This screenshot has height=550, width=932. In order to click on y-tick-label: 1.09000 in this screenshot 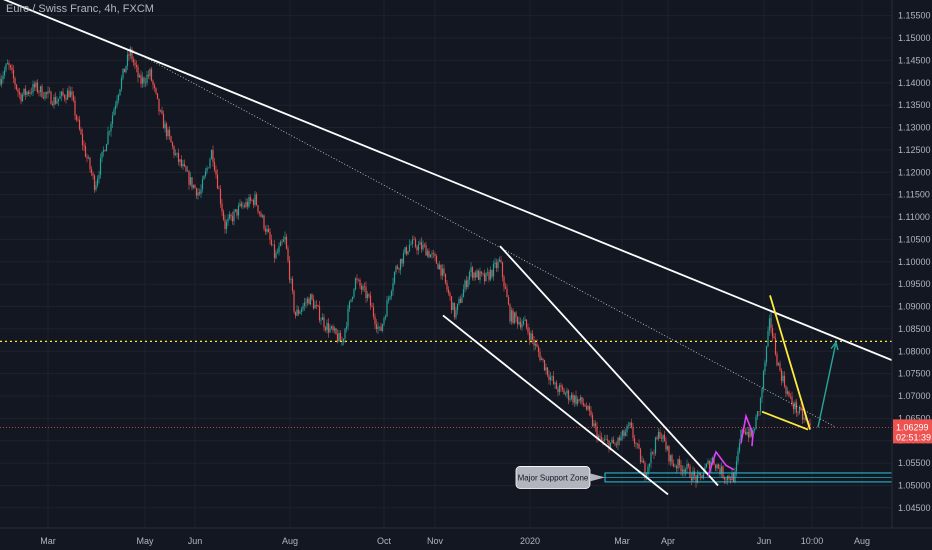, I will do `click(914, 307)`.